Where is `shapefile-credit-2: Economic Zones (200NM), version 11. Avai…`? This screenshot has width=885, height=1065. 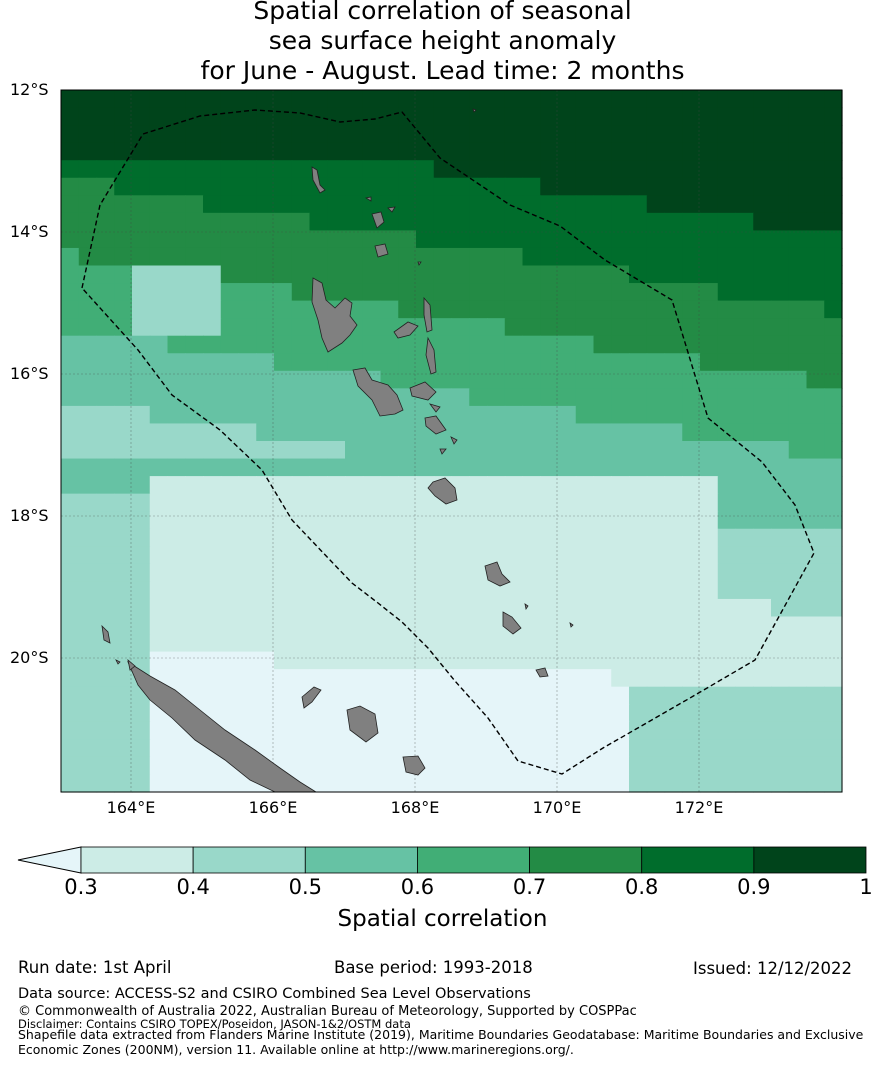 shapefile-credit-2: Economic Zones (200NM), version 11. Avai… is located at coordinates (296, 1049).